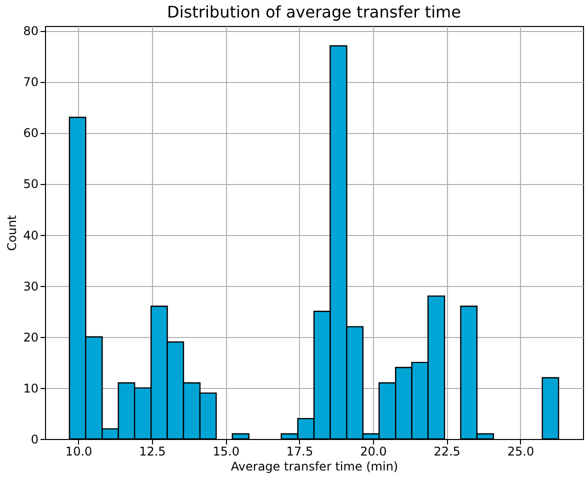 This screenshot has height=477, width=588. Describe the element at coordinates (30, 133) in the screenshot. I see `y-tick-label: 60` at that location.